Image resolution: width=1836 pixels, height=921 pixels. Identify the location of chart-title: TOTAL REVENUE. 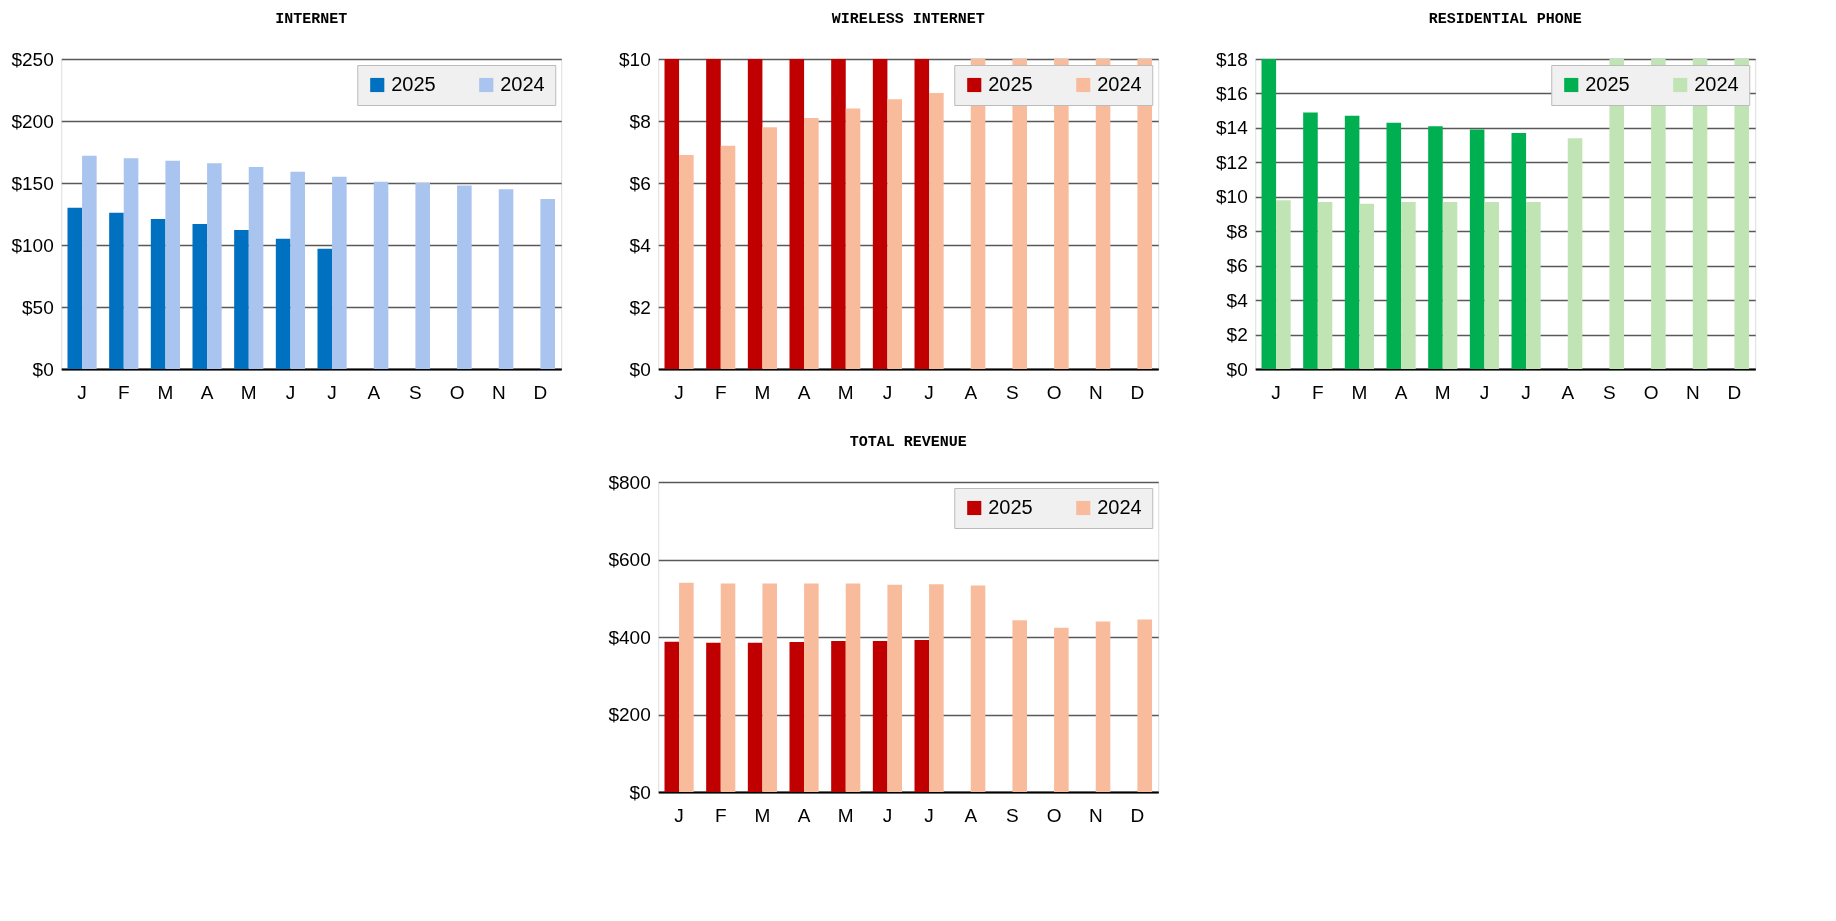
(908, 442).